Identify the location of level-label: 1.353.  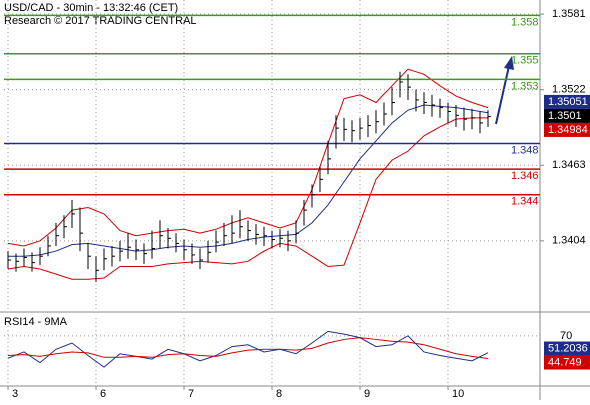
(525, 86).